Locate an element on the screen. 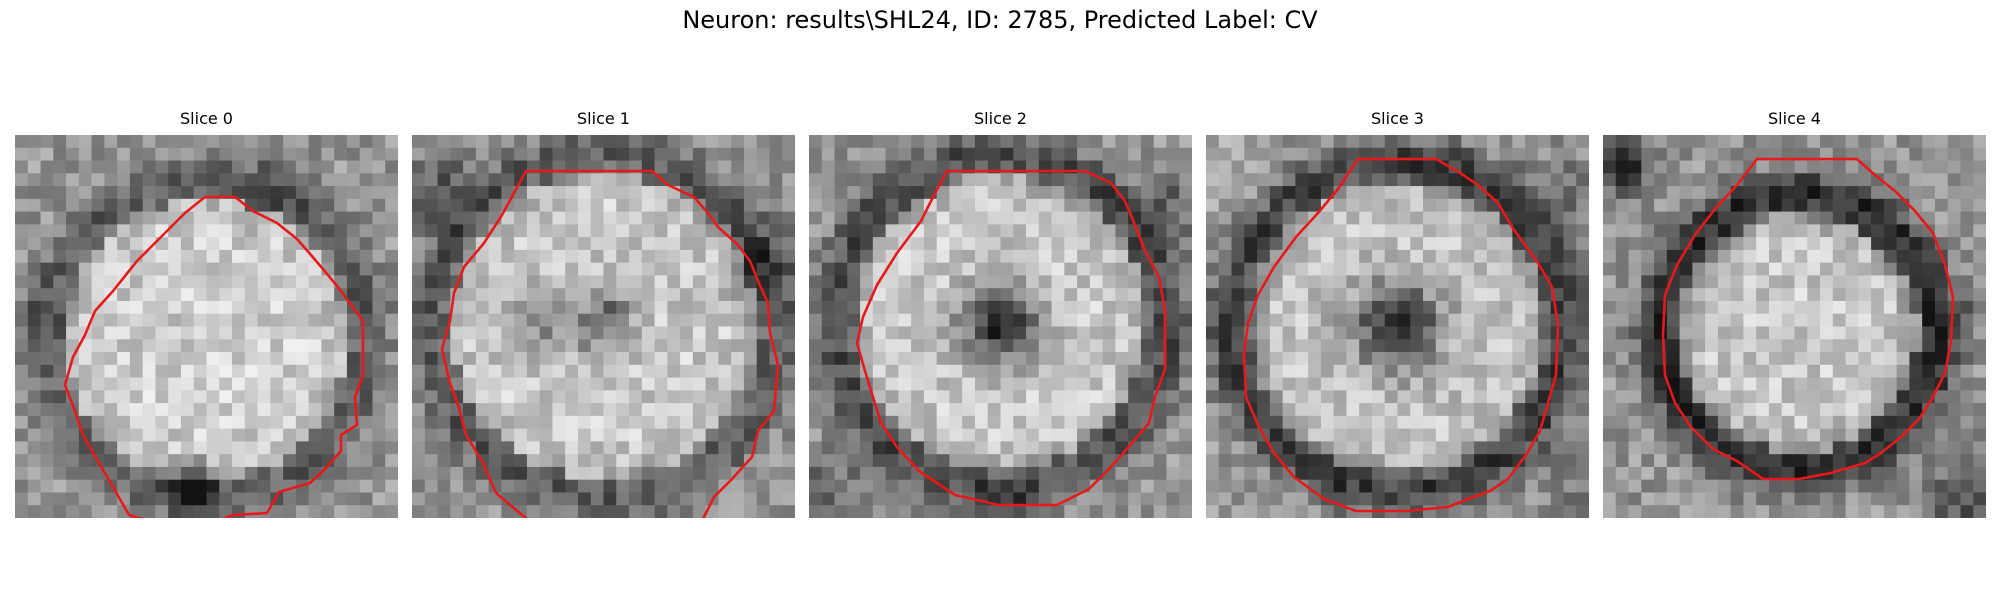 The height and width of the screenshot is (600, 2000). slice-panel-1: Slice 1 is located at coordinates (603, 314).